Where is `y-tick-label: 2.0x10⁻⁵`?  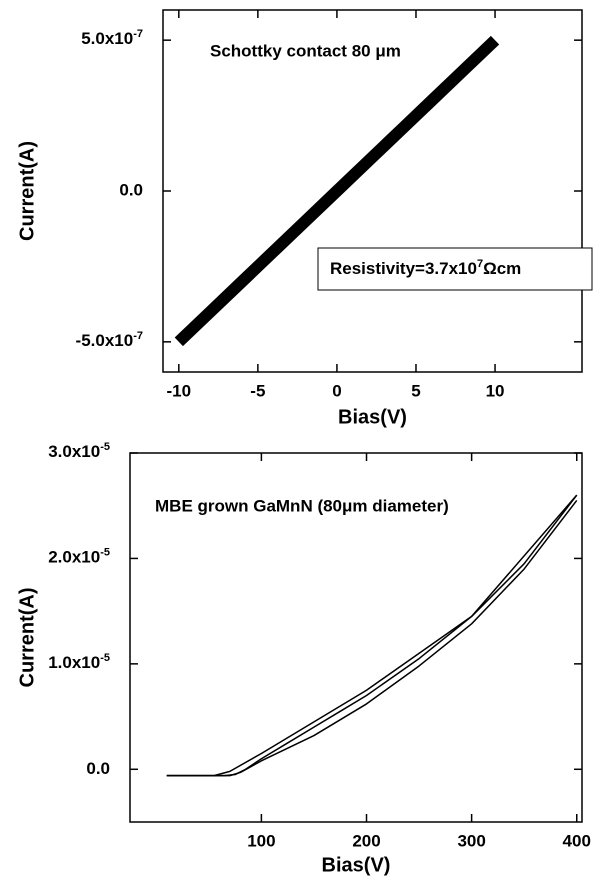 y-tick-label: 2.0x10⁻⁵ is located at coordinates (79, 556).